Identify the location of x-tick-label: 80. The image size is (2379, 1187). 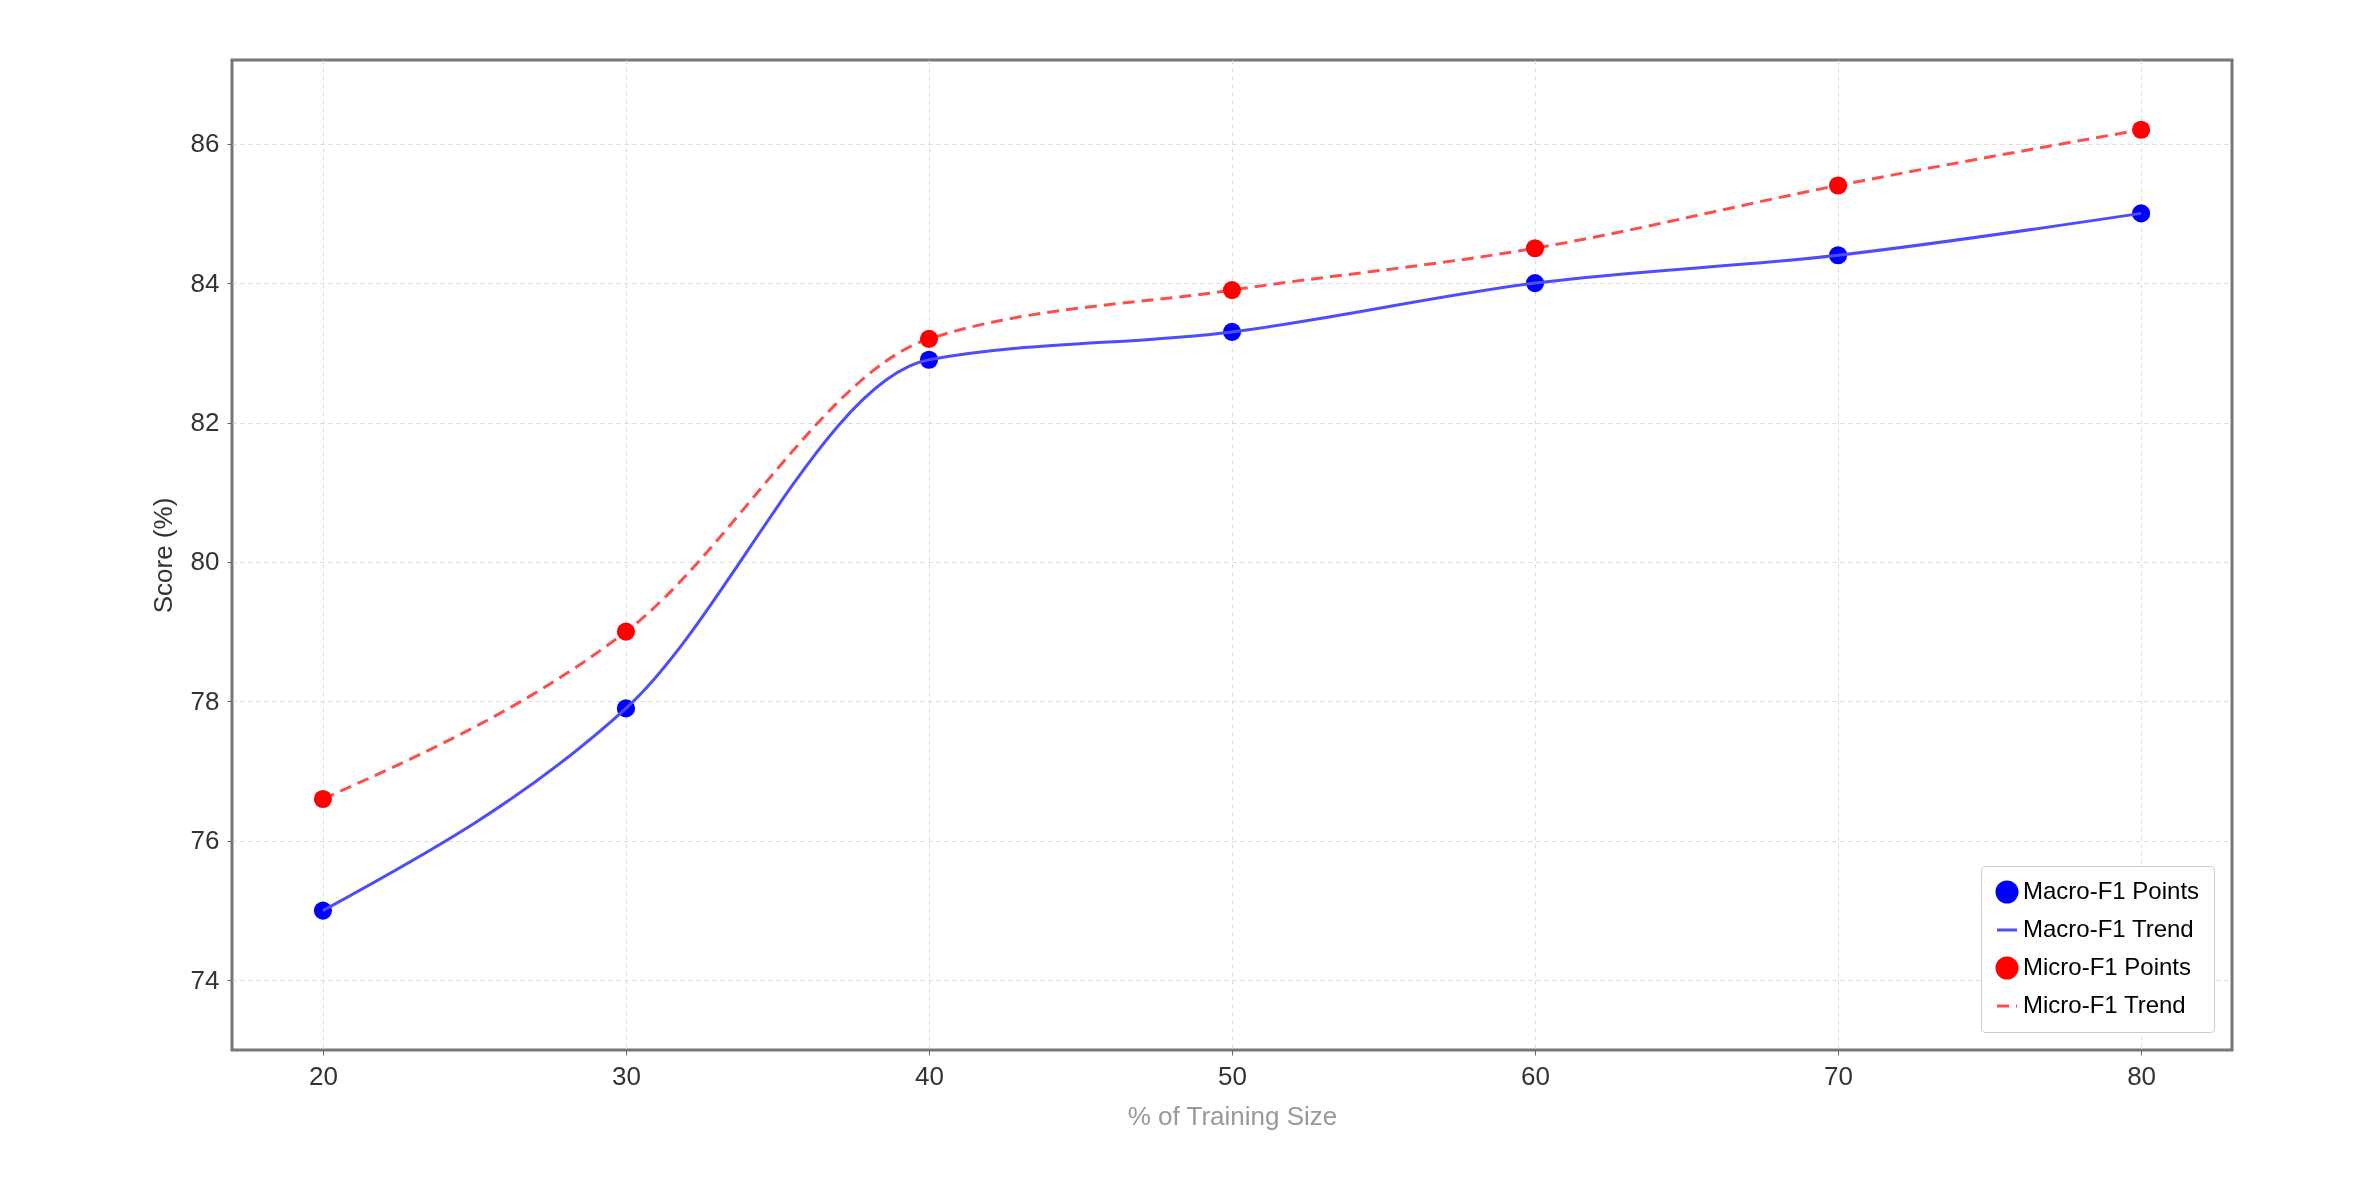
(2142, 1075).